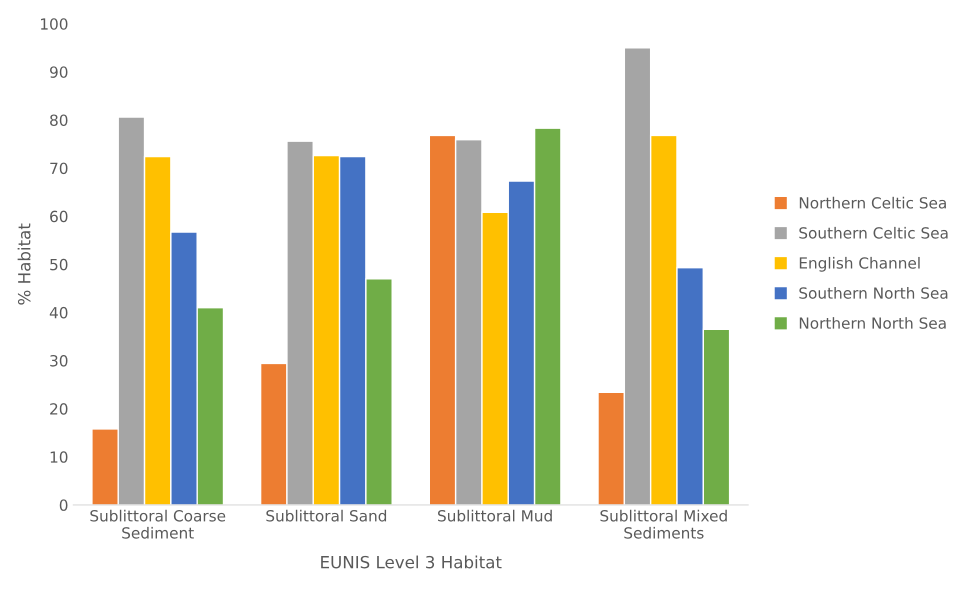 The height and width of the screenshot is (594, 978). What do you see at coordinates (873, 202) in the screenshot?
I see `legend-label: Northern Celtic Sea` at bounding box center [873, 202].